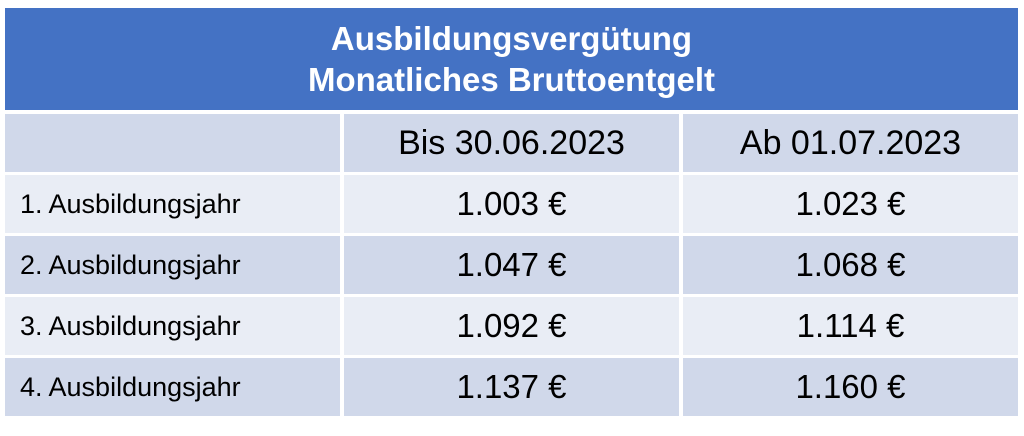 This screenshot has height=436, width=1024. What do you see at coordinates (850, 387) in the screenshot?
I see `value-after: 1.160 €` at bounding box center [850, 387].